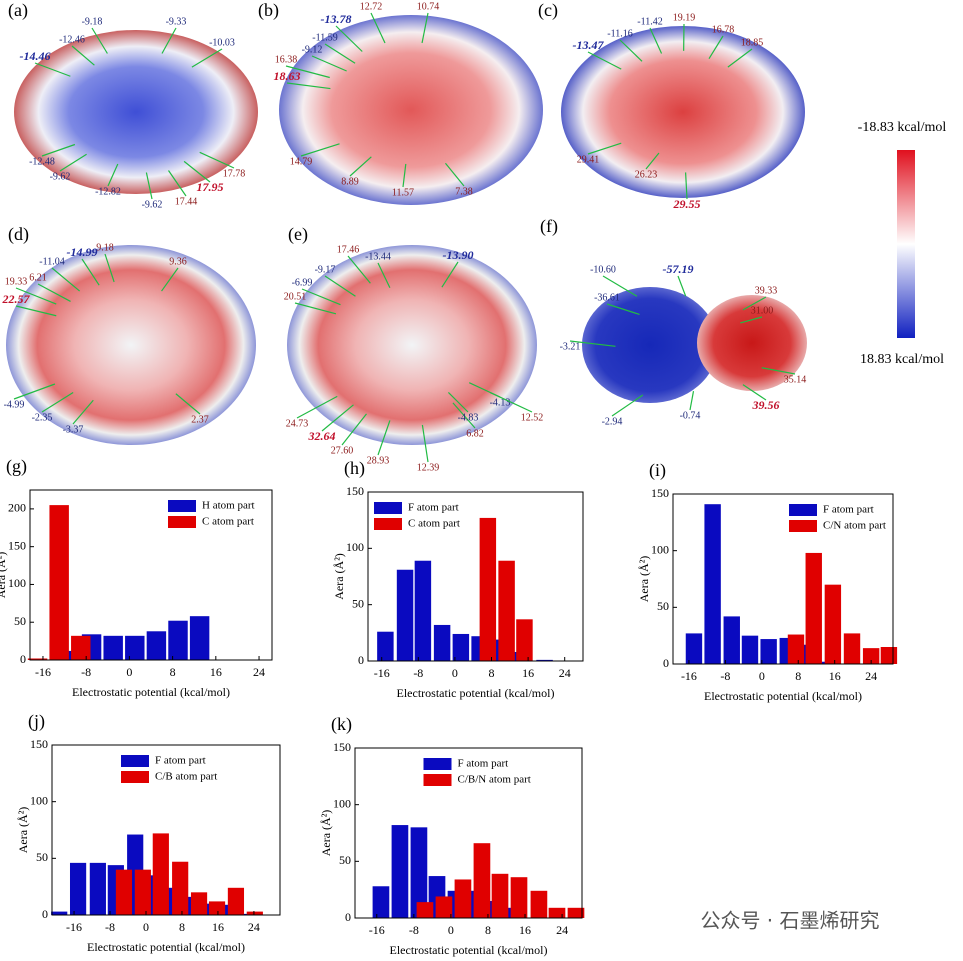  Describe the element at coordinates (324, 37) in the screenshot. I see `esp-value-label: -11.59` at that location.